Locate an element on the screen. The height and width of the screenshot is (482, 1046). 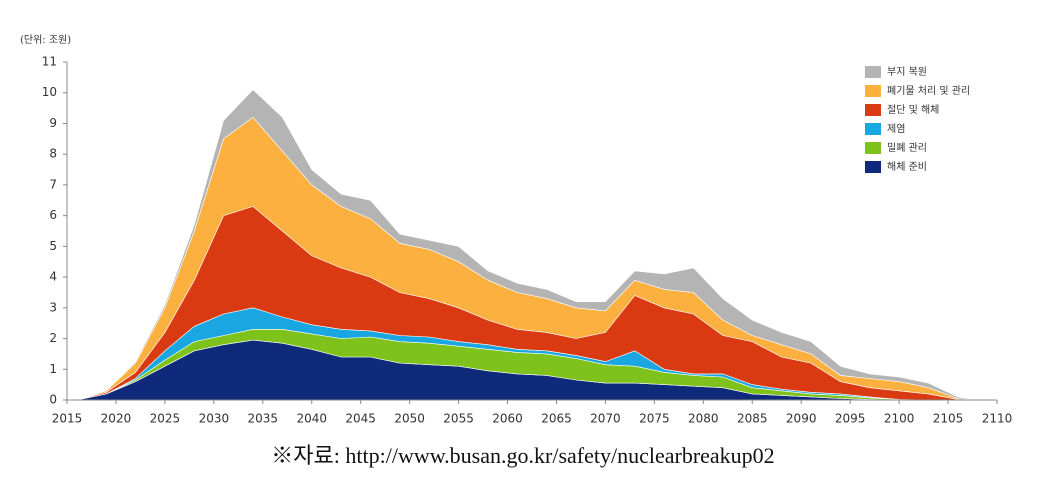
x-tick-label: 2040 is located at coordinates (311, 419).